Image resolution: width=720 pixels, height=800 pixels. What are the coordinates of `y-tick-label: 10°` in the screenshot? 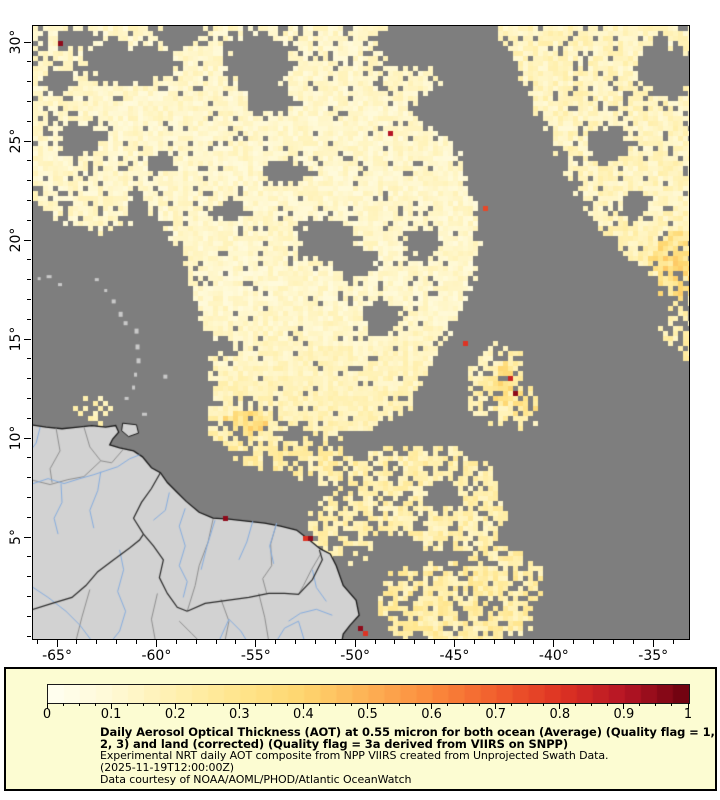 It's located at (16, 438).